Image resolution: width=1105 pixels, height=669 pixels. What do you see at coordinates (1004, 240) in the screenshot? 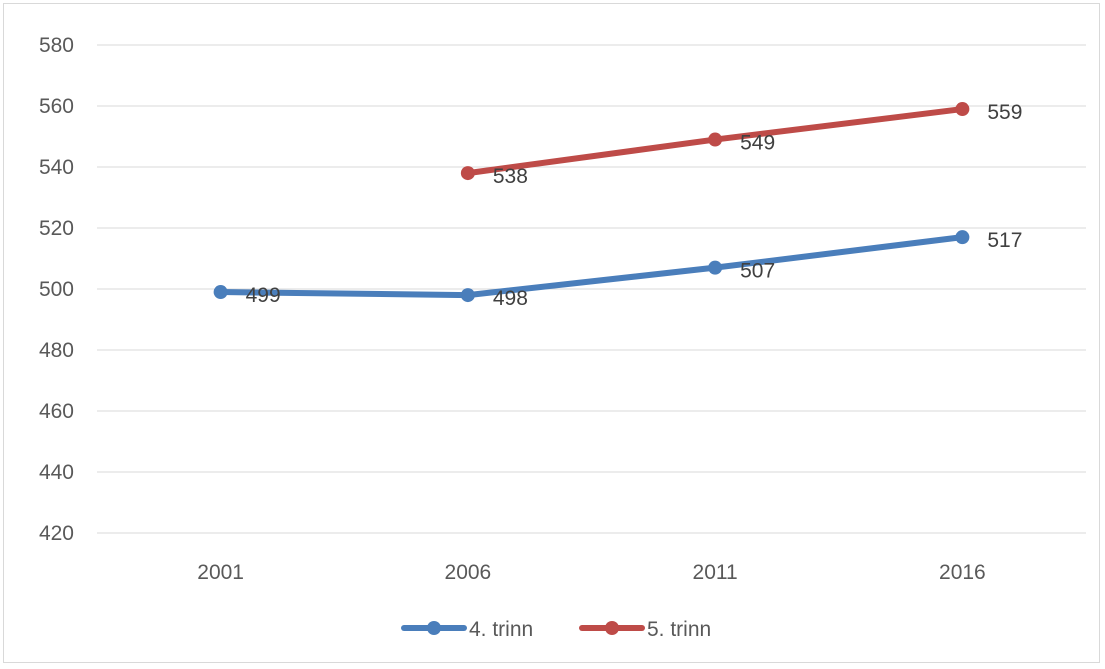
I see `data-label: 517` at bounding box center [1004, 240].